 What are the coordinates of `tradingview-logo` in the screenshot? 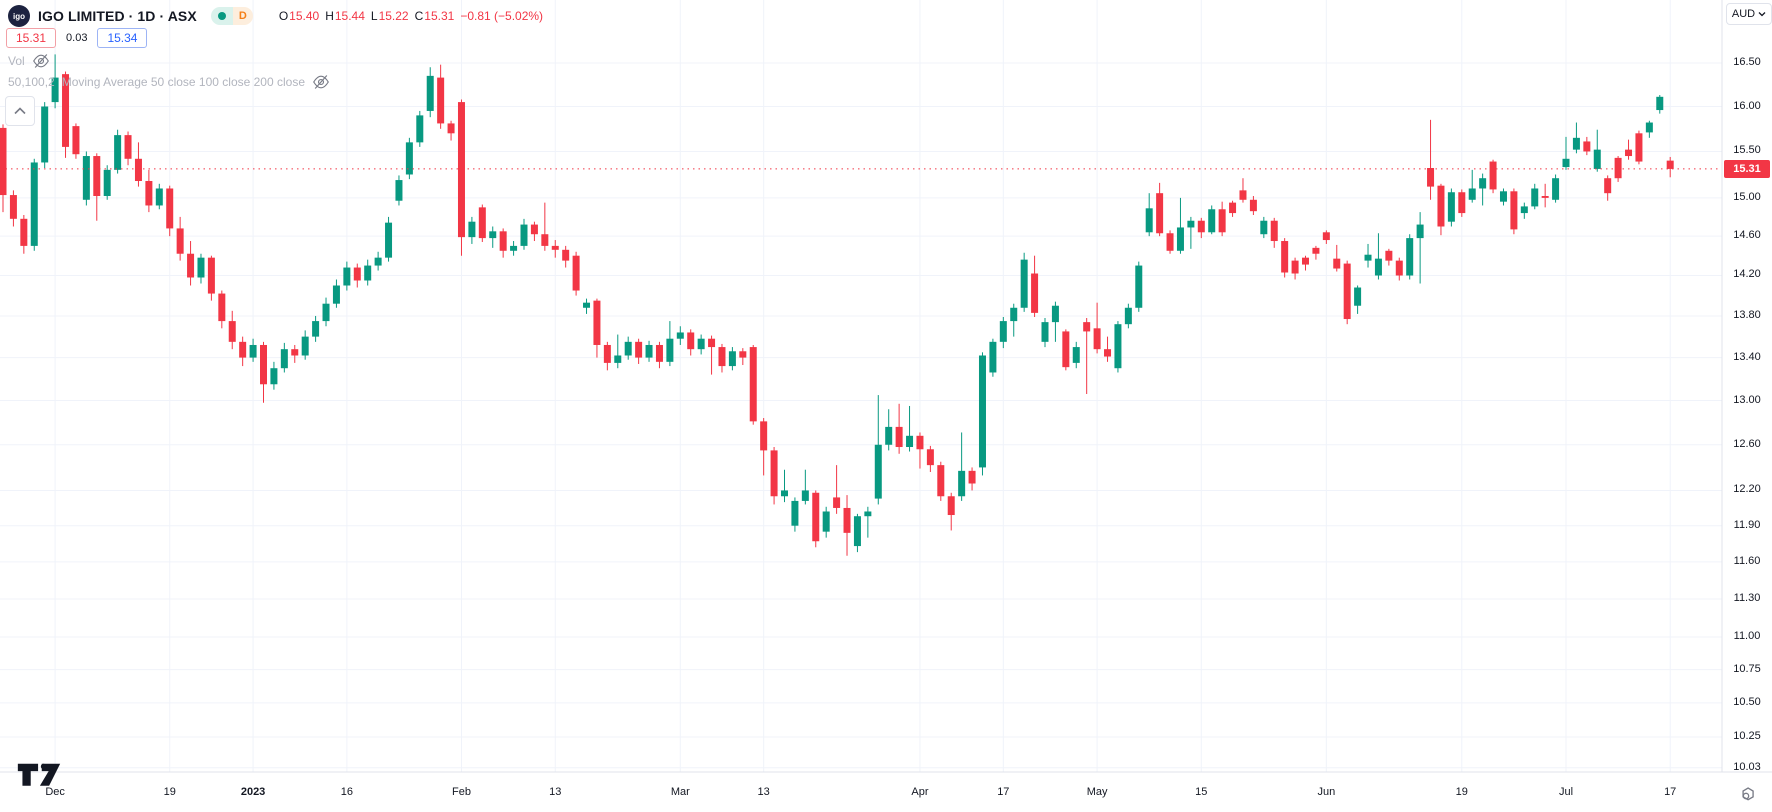 It's located at (39, 774).